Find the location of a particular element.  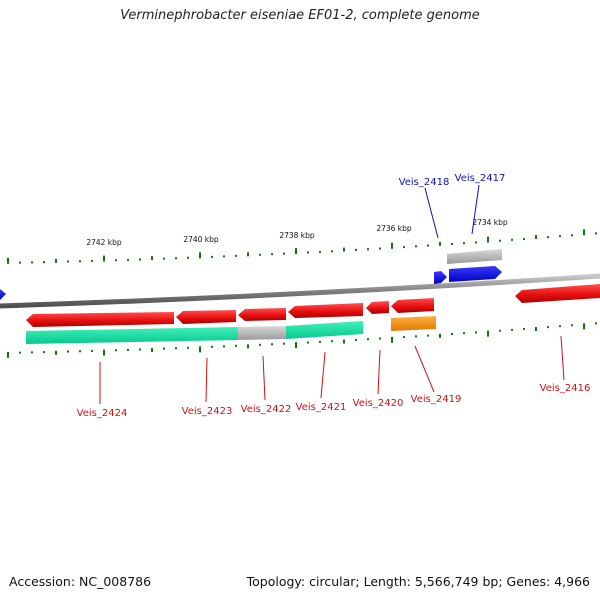

upper-tick-row is located at coordinates (302, 246).